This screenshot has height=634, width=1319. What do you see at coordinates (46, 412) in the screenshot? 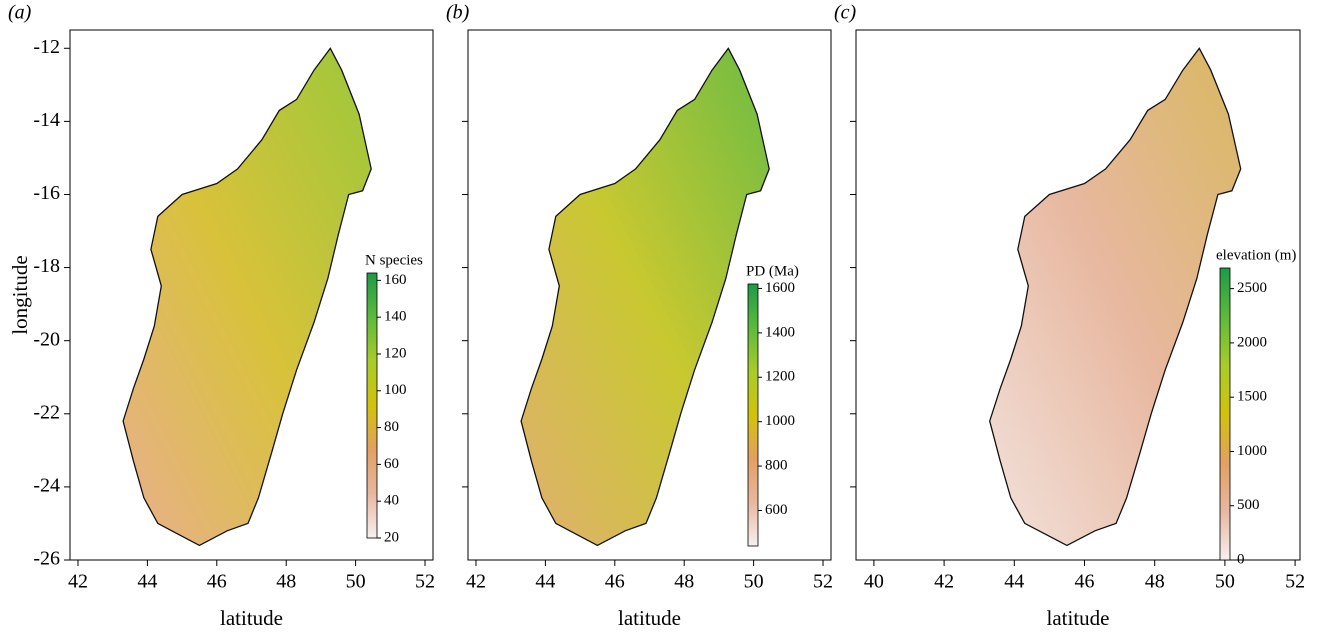
I see `y-tick-label: -22` at bounding box center [46, 412].